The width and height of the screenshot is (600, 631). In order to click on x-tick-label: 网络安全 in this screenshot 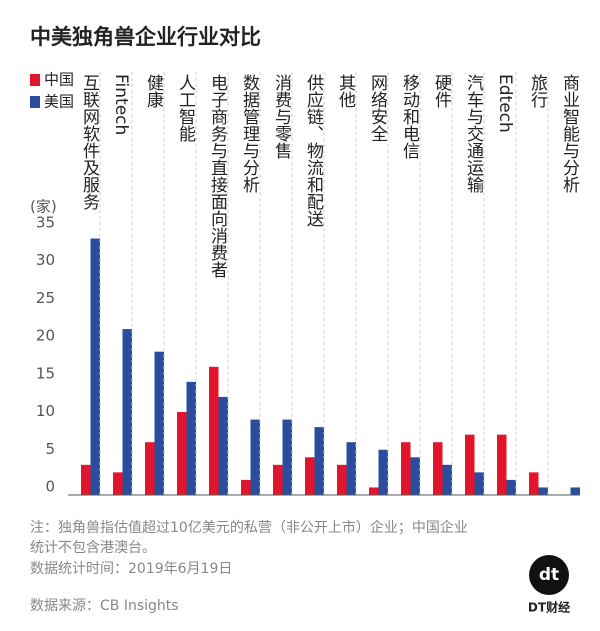, I will do `click(377, 108)`.